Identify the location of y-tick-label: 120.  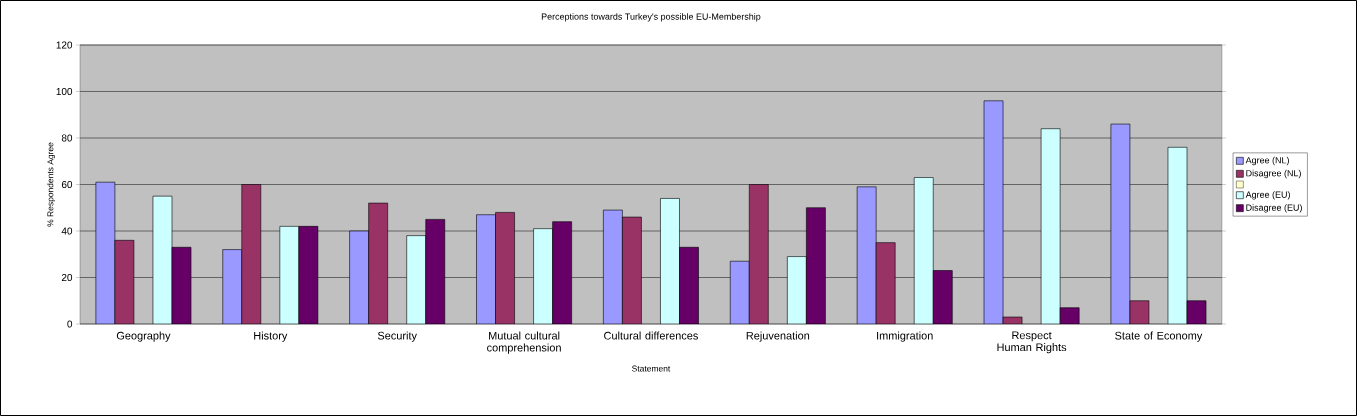
(64, 45).